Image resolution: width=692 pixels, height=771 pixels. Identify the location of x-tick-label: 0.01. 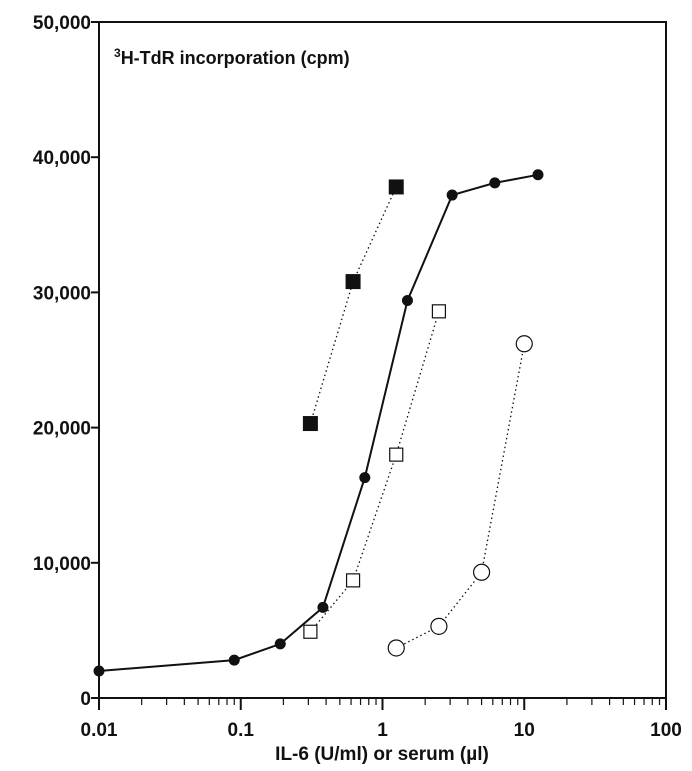
(99, 730).